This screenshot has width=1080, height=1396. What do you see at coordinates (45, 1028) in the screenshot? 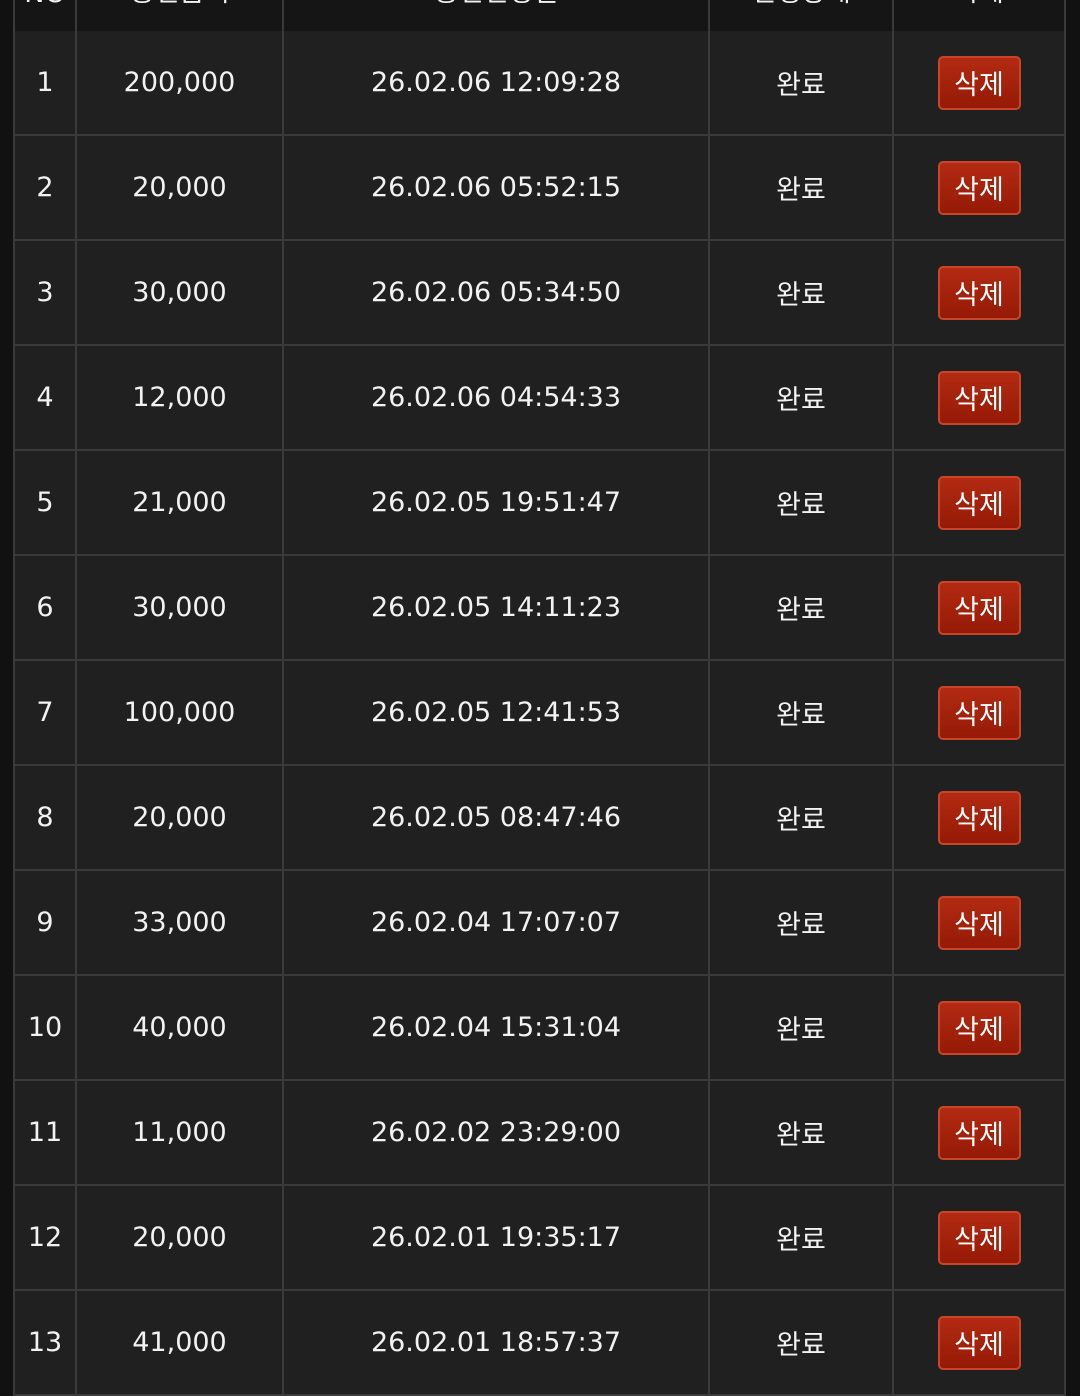
I see `table-cell: 10` at bounding box center [45, 1028].